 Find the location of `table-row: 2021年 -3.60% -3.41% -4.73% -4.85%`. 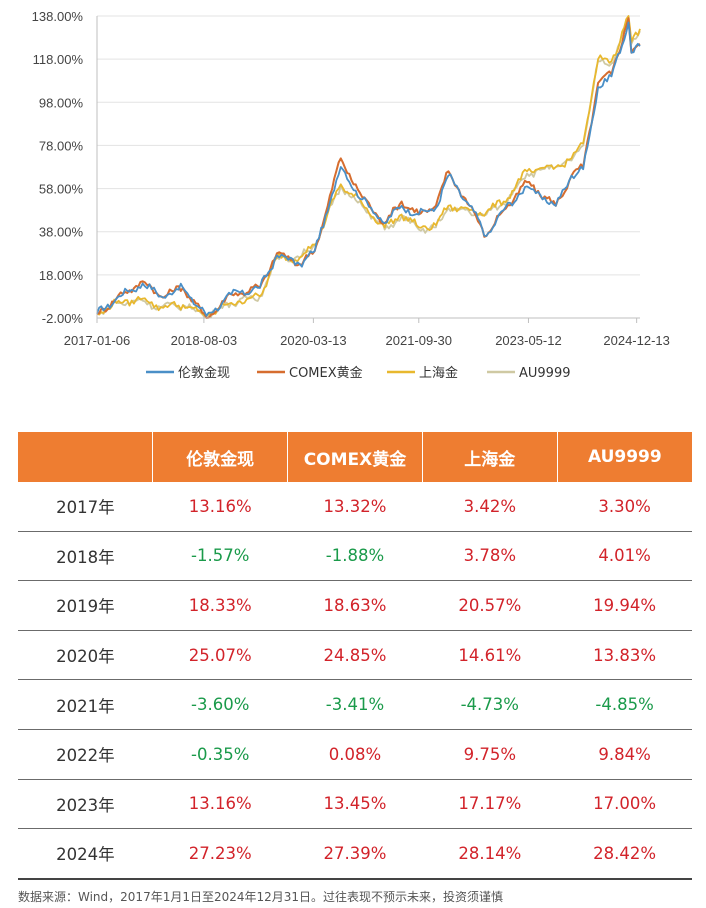

table-row: 2021年 -3.60% -3.41% -4.73% -4.85% is located at coordinates (355, 704).